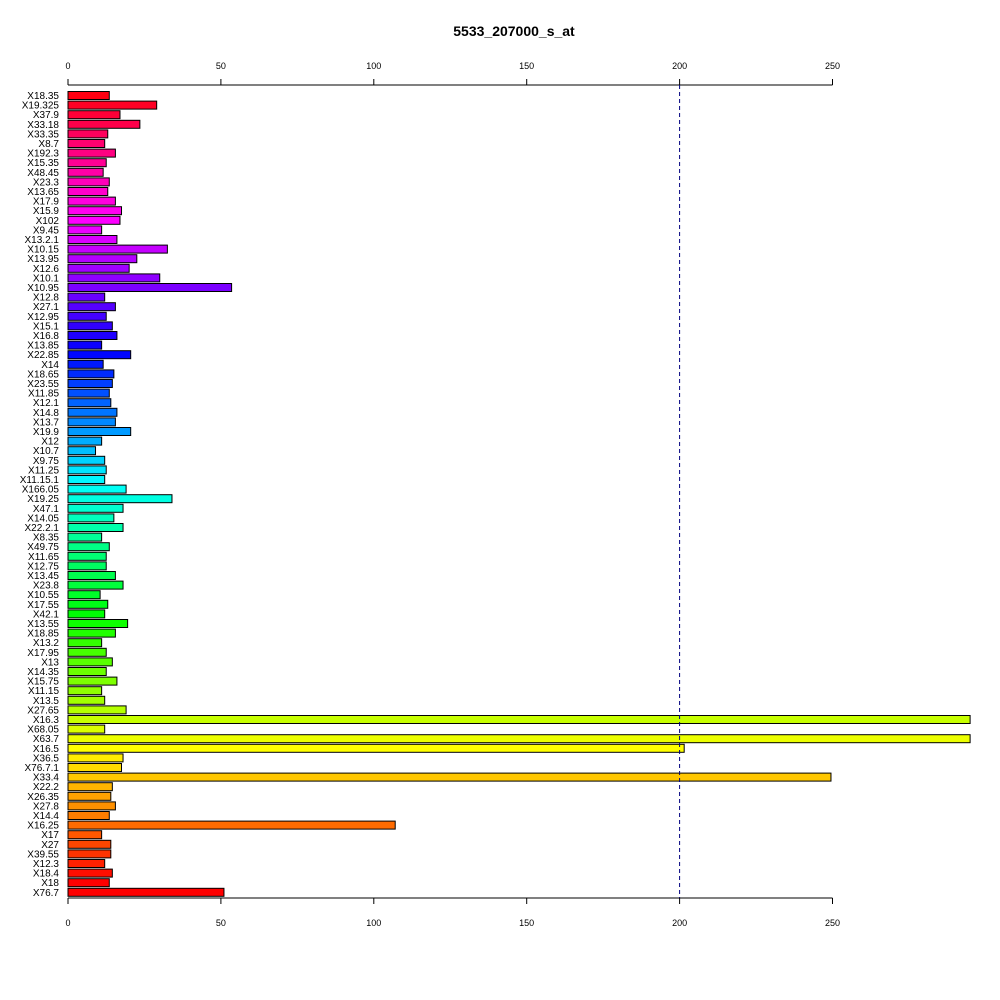  I want to click on category-label: X42.1, so click(46, 614).